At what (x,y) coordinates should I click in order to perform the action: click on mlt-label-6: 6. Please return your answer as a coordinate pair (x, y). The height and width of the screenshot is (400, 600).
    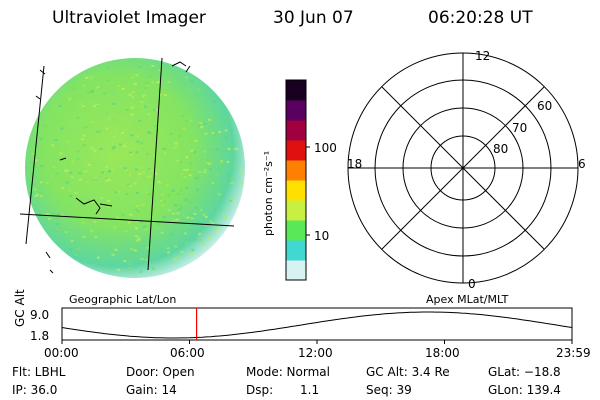
    Looking at the image, I should click on (582, 164).